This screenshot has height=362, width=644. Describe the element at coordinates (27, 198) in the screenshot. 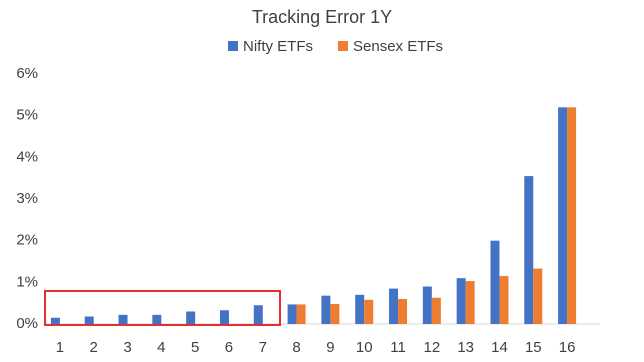

I see `y-tick-label: 3%` at that location.